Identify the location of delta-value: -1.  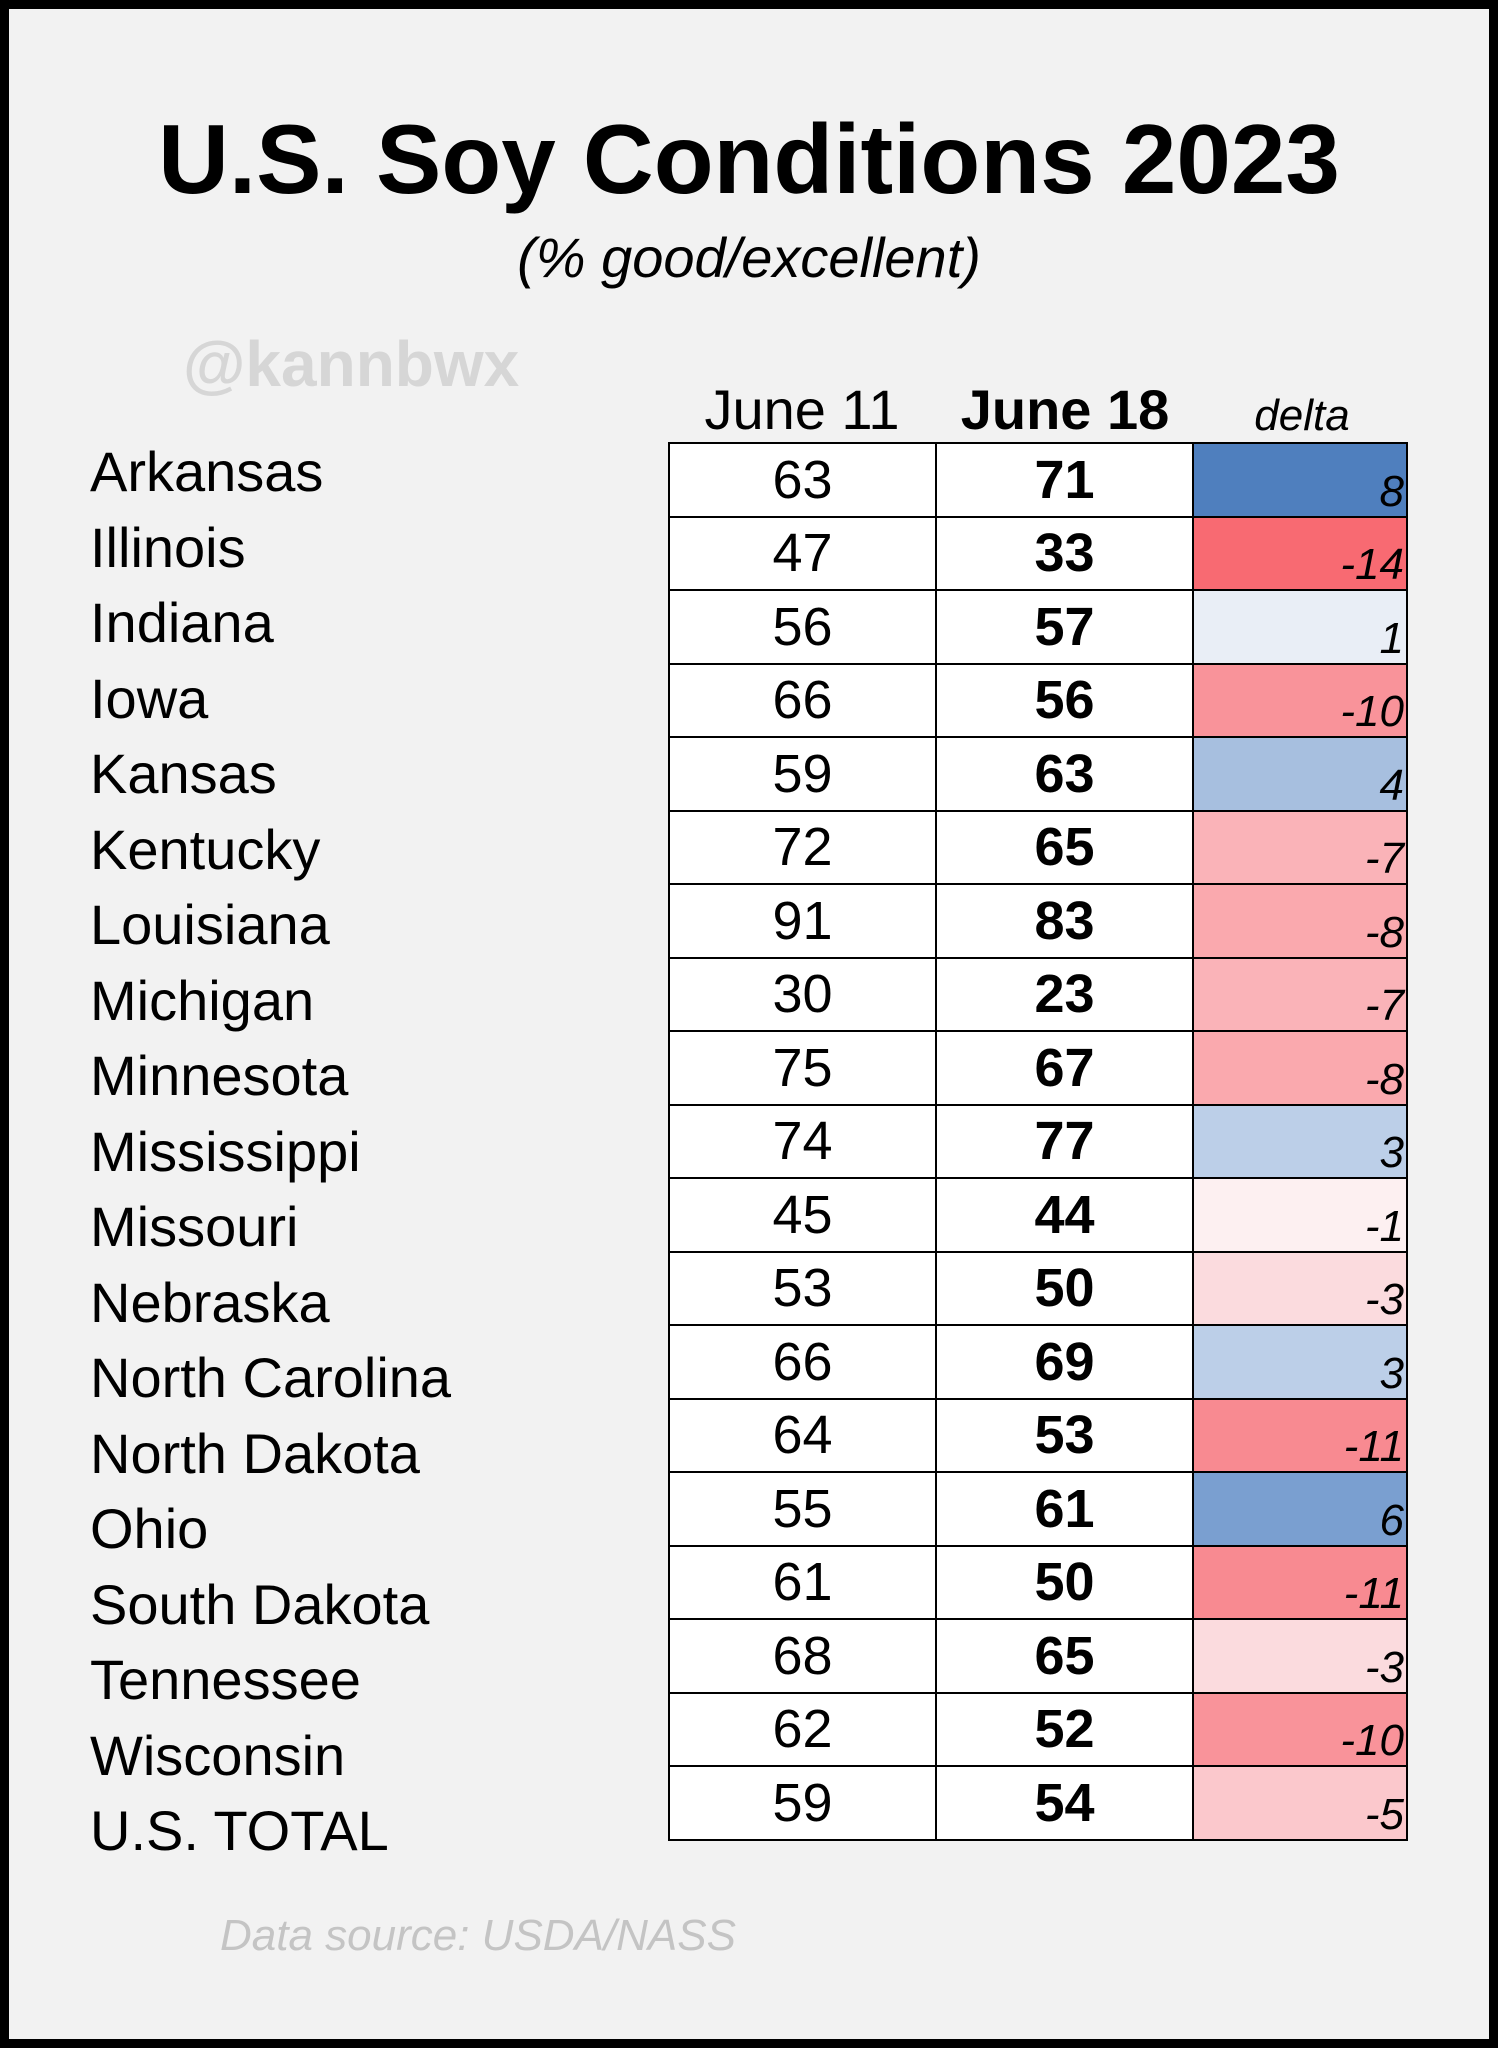
(1384, 1226).